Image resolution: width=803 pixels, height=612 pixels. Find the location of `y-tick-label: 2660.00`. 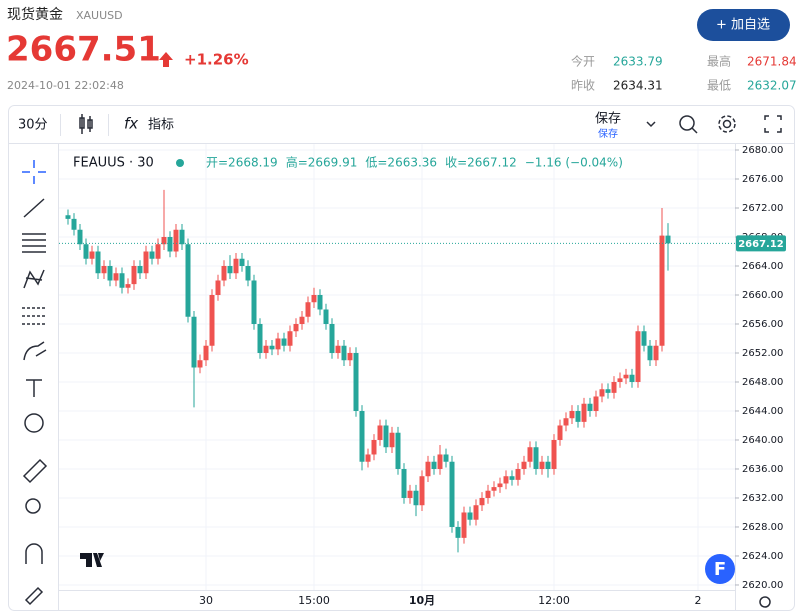

y-tick-label: 2660.00 is located at coordinates (762, 295).